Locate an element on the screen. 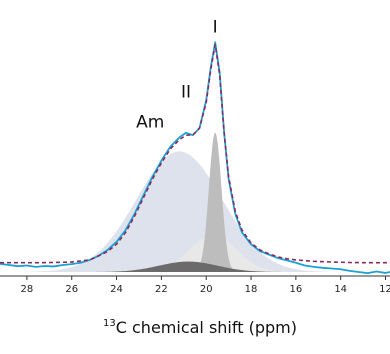 This screenshot has width=390, height=354. component-i is located at coordinates (215, 202).